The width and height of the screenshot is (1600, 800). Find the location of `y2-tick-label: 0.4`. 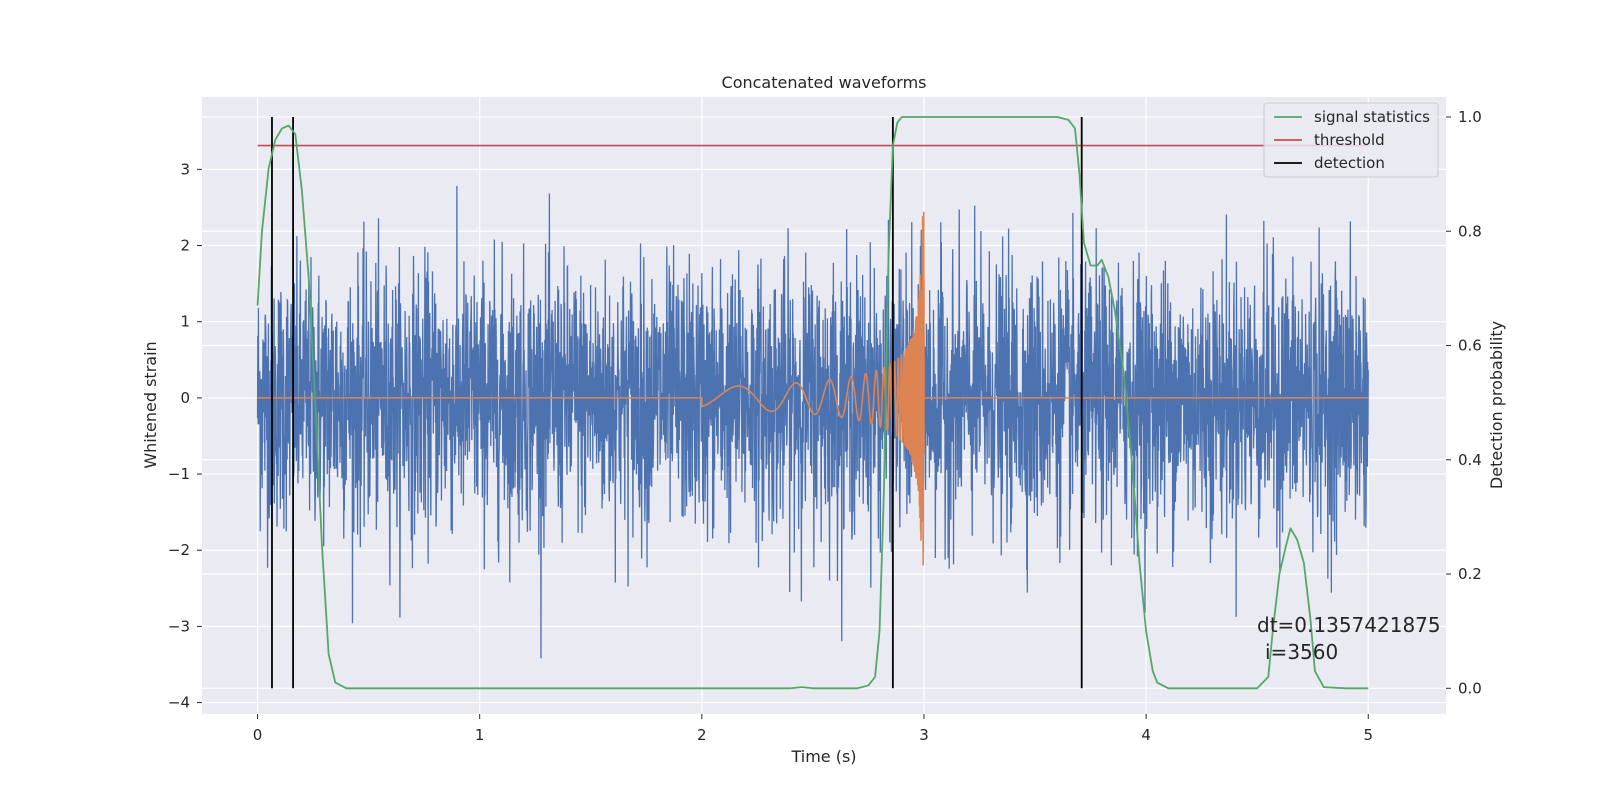

y2-tick-label: 0.4 is located at coordinates (1470, 460).